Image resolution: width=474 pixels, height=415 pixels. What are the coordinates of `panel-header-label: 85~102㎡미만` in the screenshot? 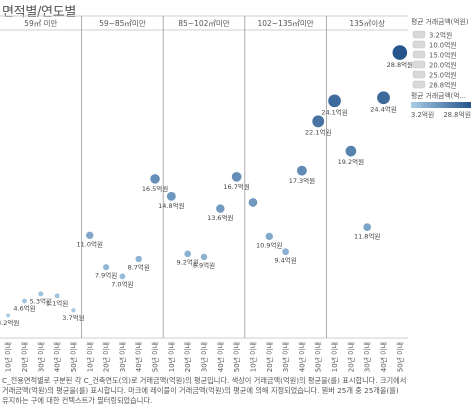 It's located at (204, 23).